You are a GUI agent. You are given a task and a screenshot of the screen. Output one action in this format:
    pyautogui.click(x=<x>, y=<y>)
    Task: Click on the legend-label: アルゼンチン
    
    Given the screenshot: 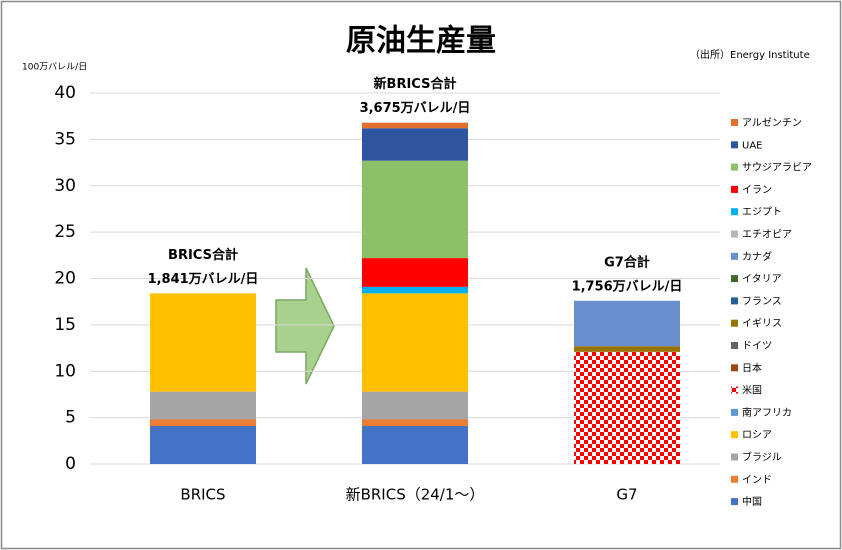 What is the action you would take?
    pyautogui.click(x=772, y=123)
    